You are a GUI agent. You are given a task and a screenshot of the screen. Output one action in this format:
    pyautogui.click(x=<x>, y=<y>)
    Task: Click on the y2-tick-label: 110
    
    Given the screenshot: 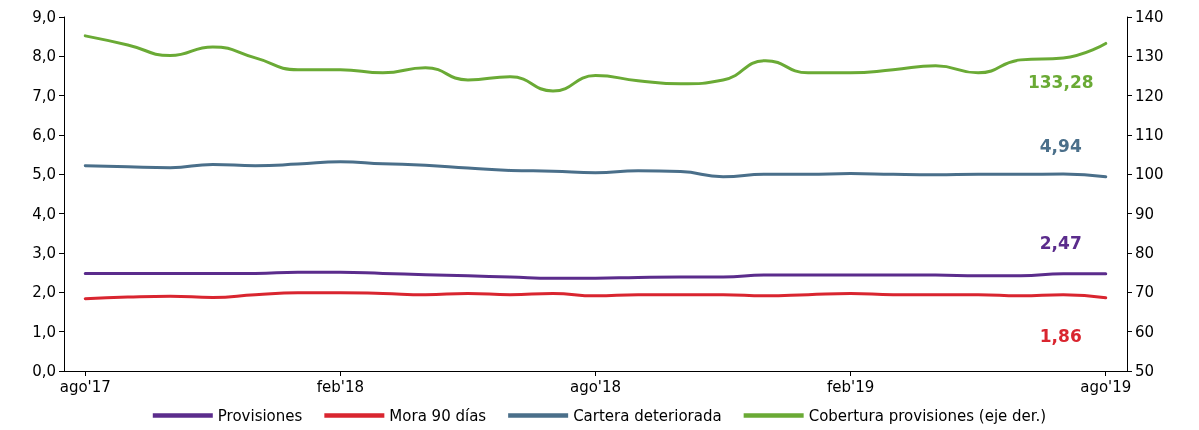 What is the action you would take?
    pyautogui.click(x=1149, y=135)
    